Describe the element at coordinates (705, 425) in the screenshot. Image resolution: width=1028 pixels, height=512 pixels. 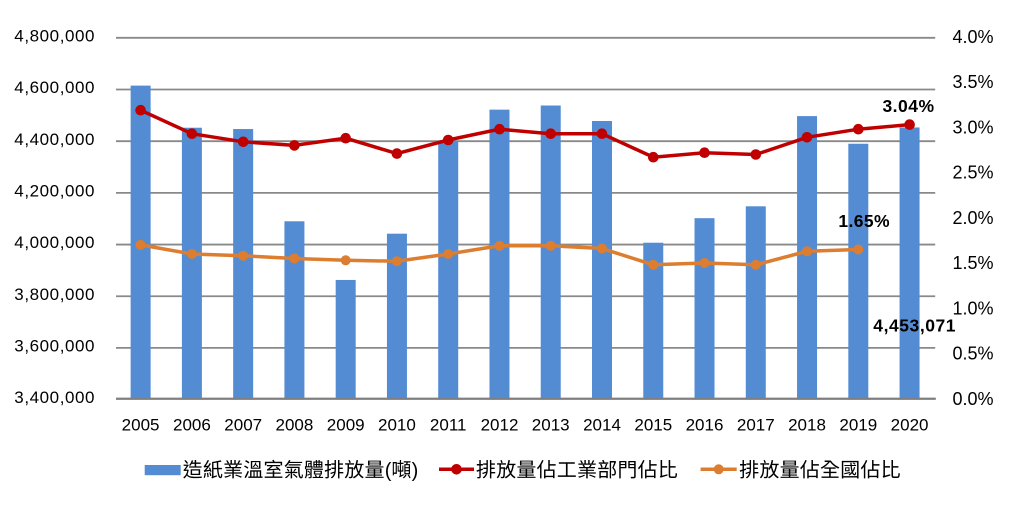
I see `svg-text: 2016` at that location.